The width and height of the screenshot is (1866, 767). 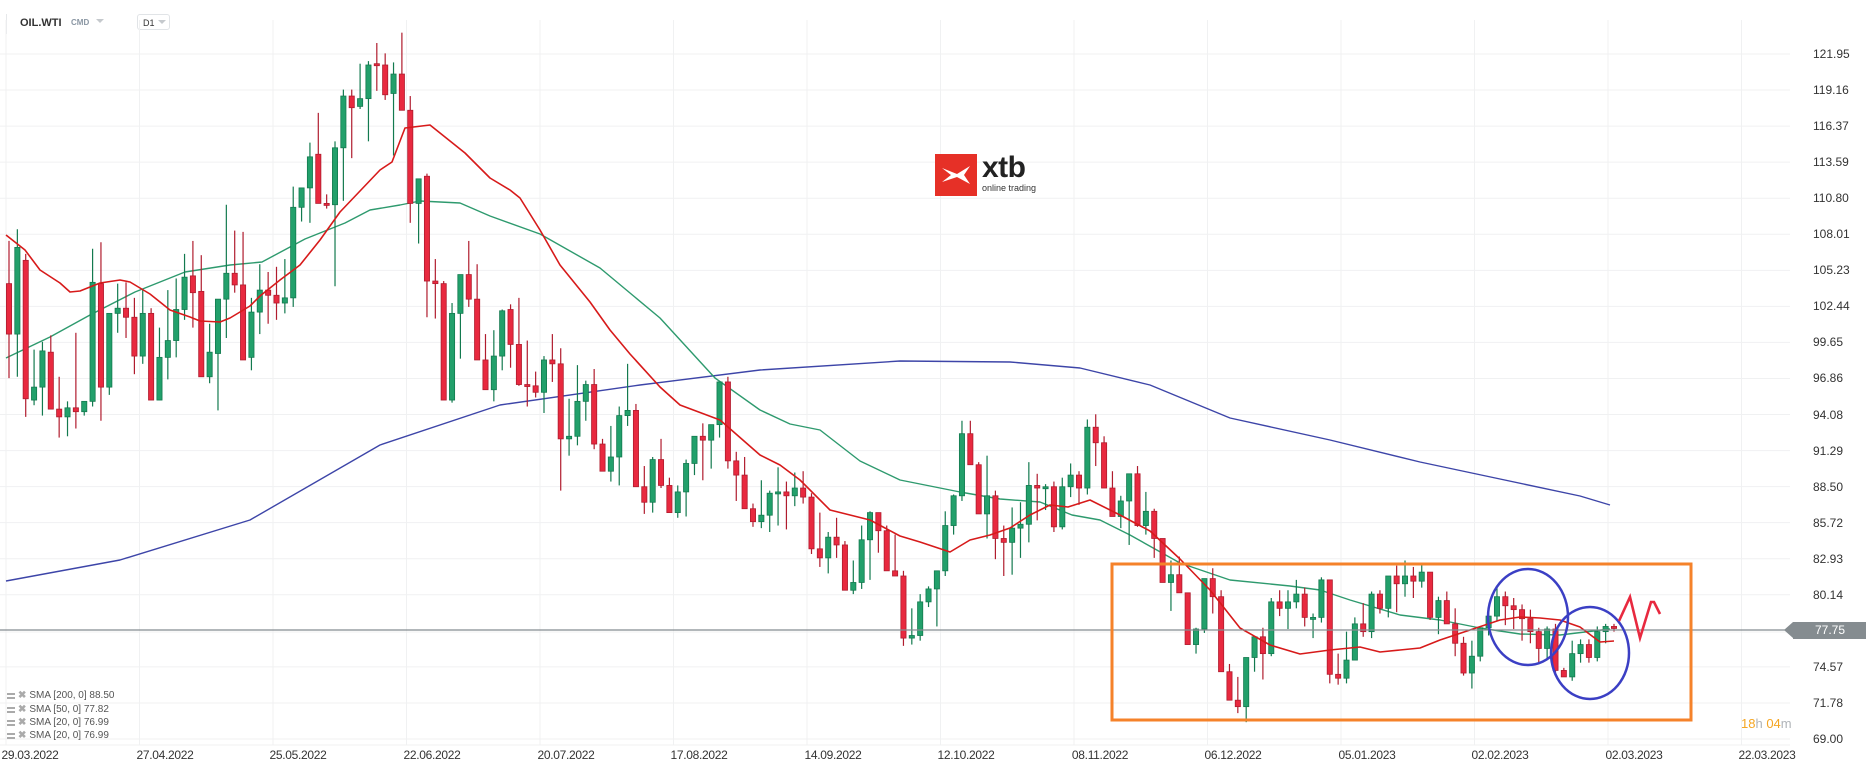 What do you see at coordinates (60, 695) in the screenshot?
I see `legend-sma-200: ✖ SMA [200, 0] 88.50` at bounding box center [60, 695].